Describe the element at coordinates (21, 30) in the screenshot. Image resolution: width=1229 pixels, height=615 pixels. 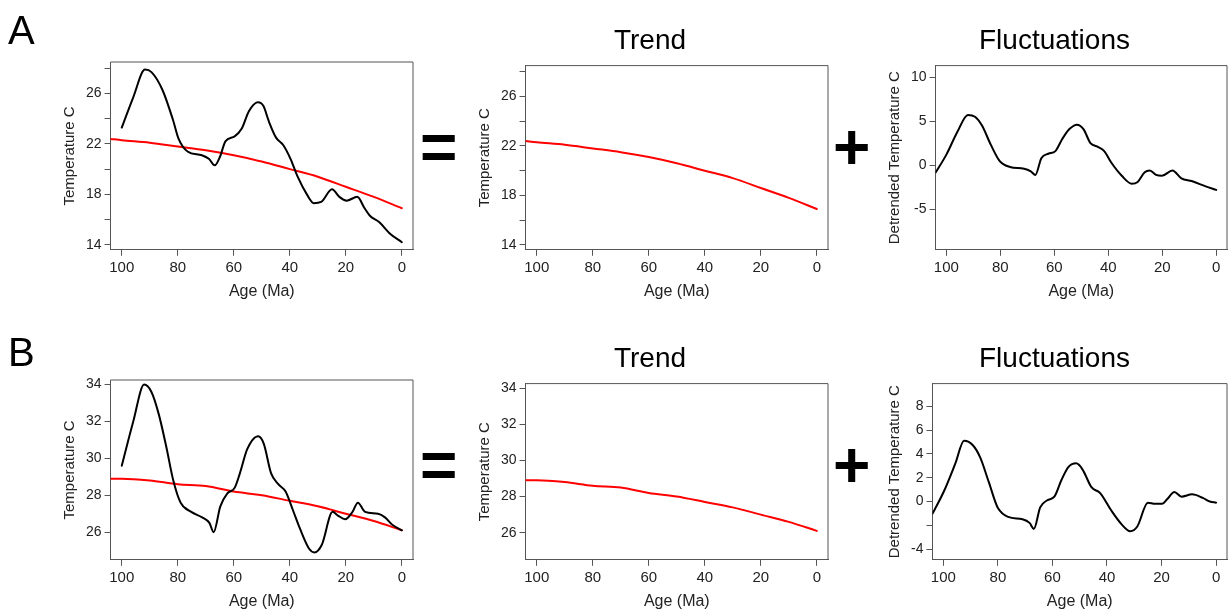
I see `text: A` at that location.